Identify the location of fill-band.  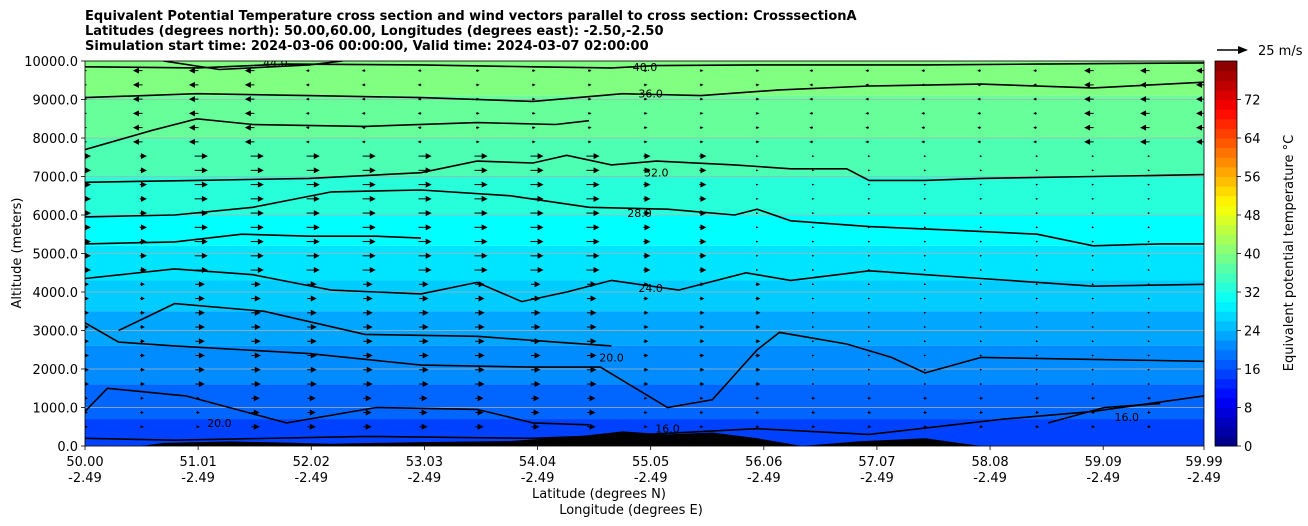
(644, 116).